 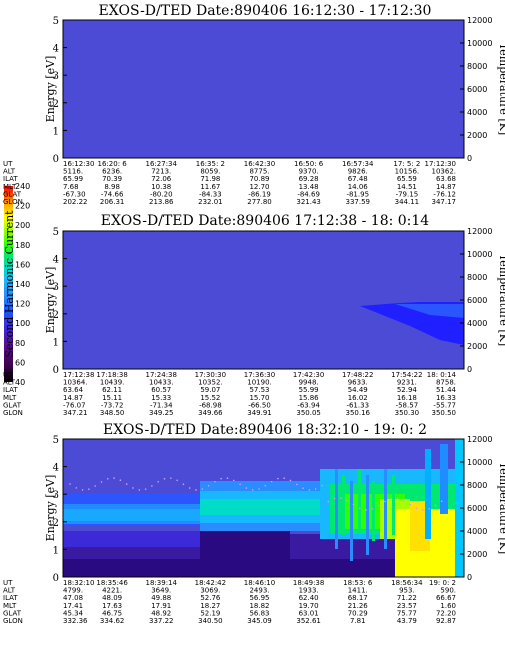 I want to click on y2-tick-label: 0, so click(x=469, y=577).